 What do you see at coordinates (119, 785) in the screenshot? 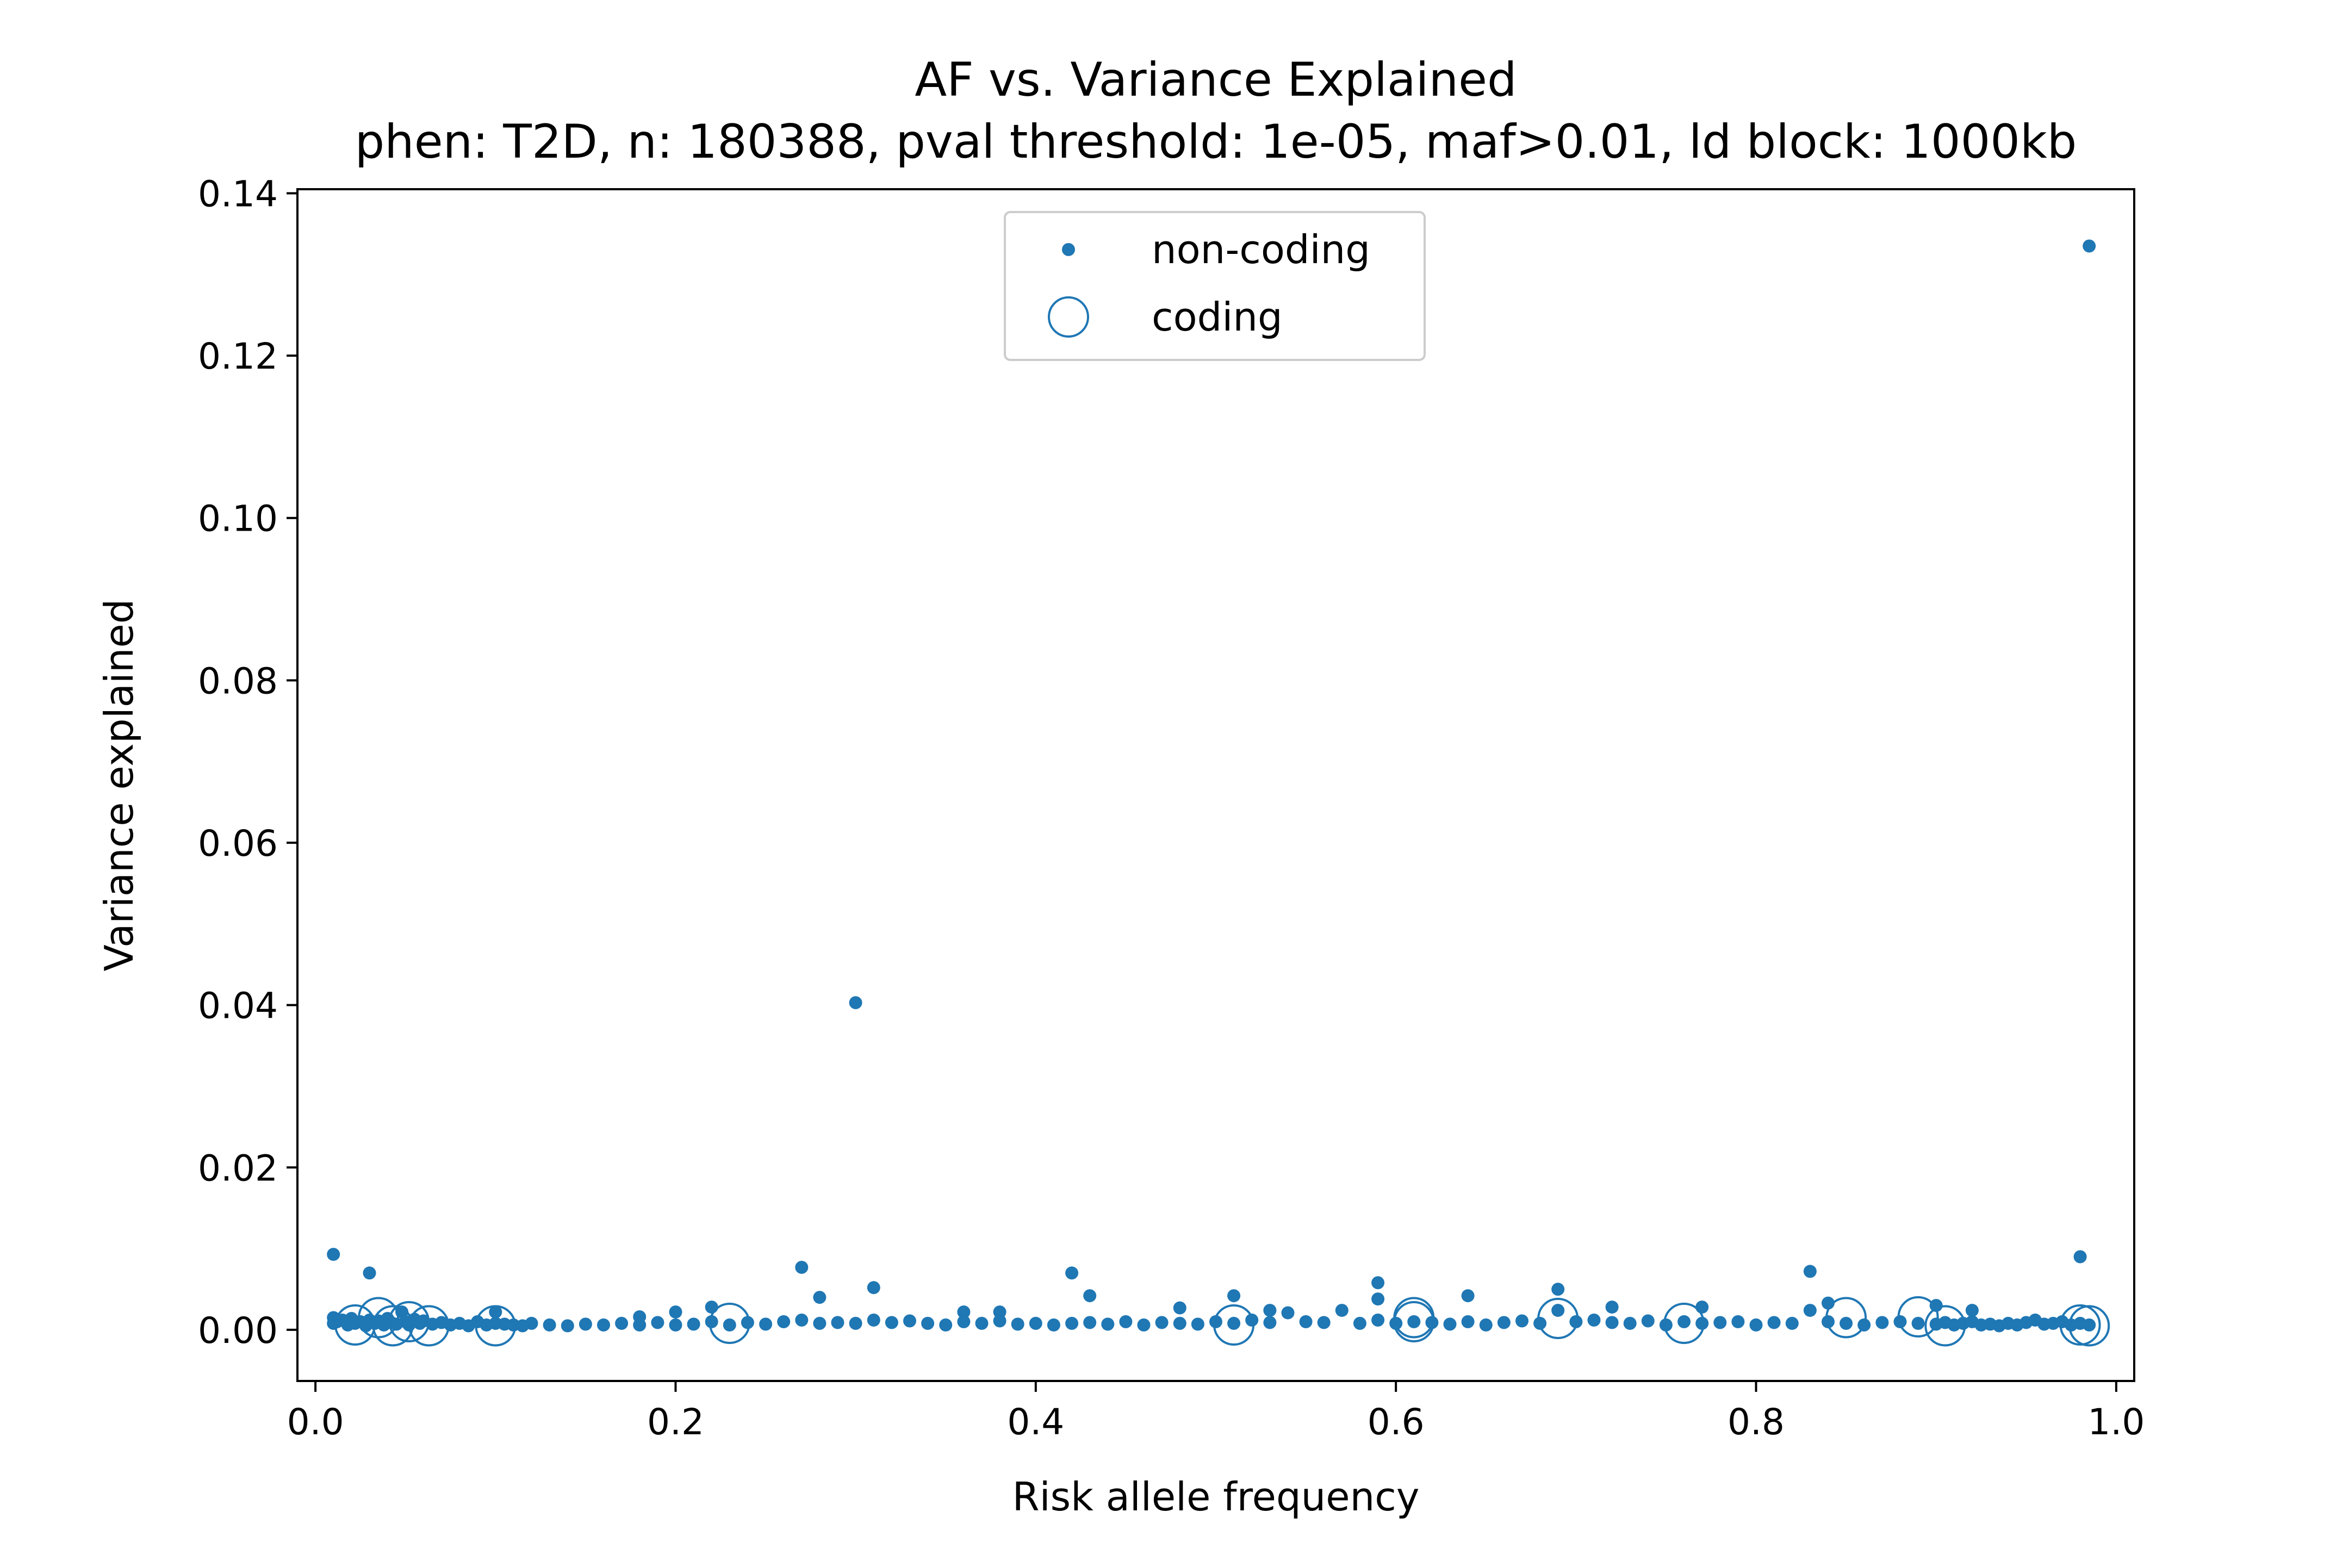
I see `y-axis-label: Variance explained` at bounding box center [119, 785].